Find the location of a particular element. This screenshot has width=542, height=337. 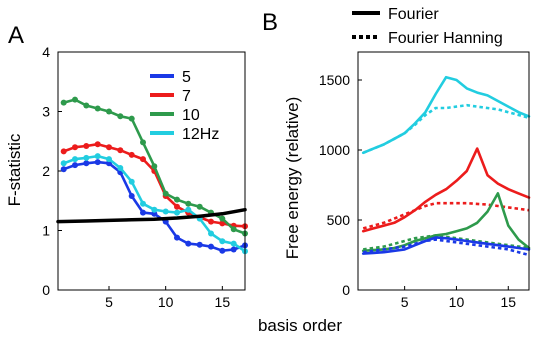

panel-b-xtick-label: 15 is located at coordinates (508, 302).